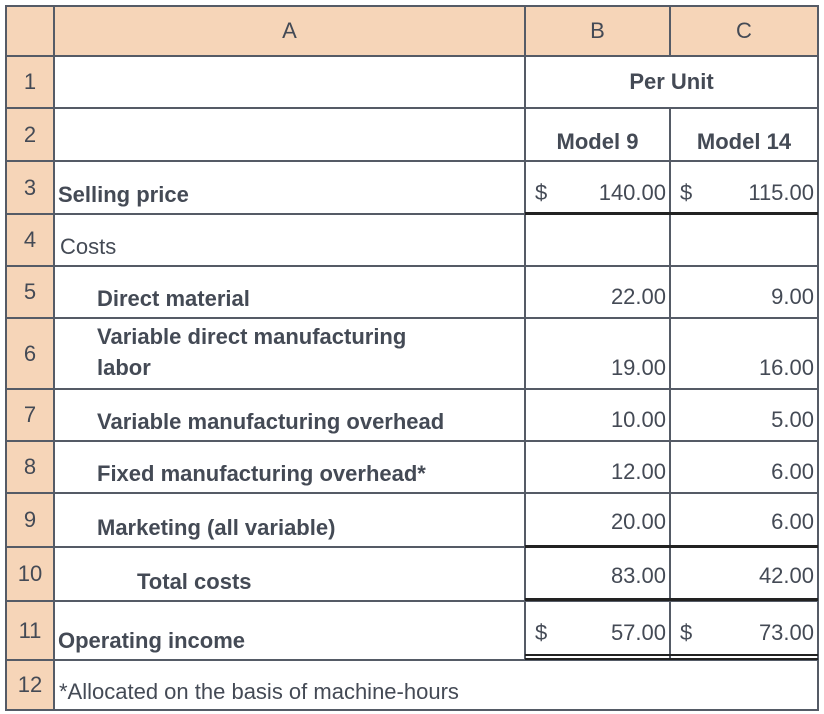 This screenshot has width=824, height=714. I want to click on direct-material-model9: 22.00, so click(638, 296).